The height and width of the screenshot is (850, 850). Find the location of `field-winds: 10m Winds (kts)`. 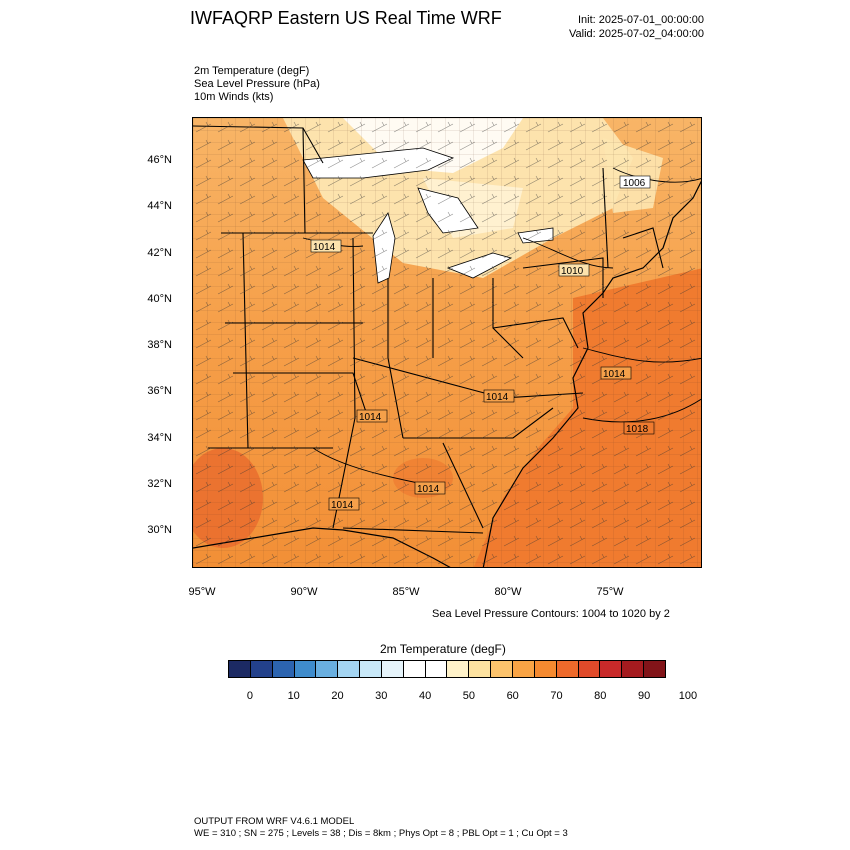

field-winds: 10m Winds (kts) is located at coordinates (234, 97).